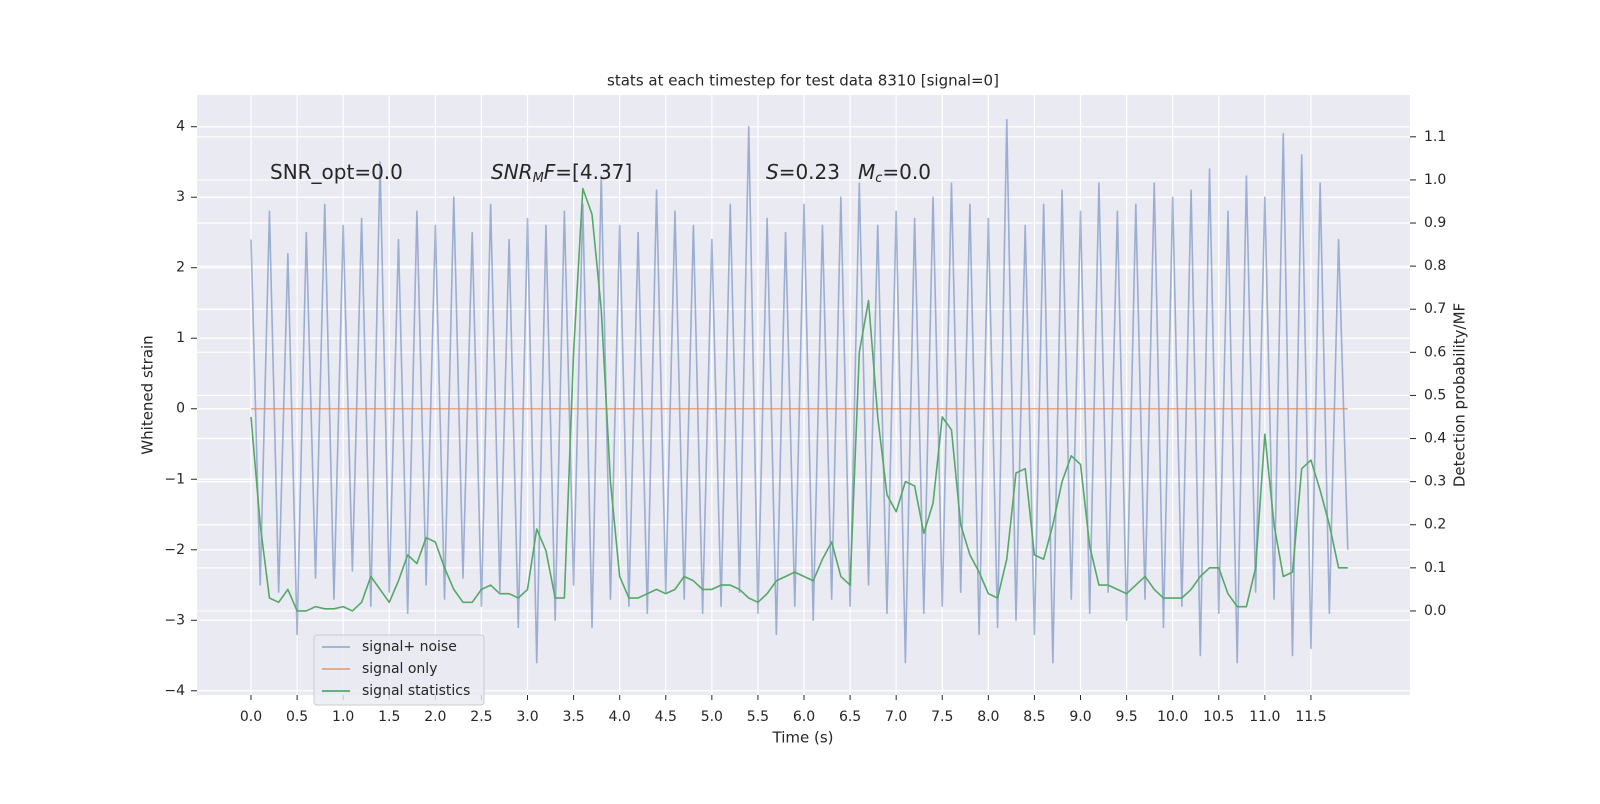 The image size is (1600, 804). Describe the element at coordinates (1080, 717) in the screenshot. I see `x-tick-label: 9.0` at that location.